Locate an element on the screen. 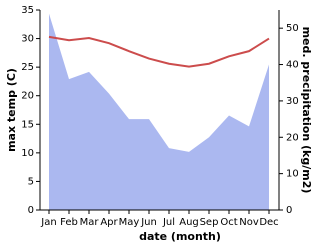  x-tick-label: Aug is located at coordinates (189, 222).